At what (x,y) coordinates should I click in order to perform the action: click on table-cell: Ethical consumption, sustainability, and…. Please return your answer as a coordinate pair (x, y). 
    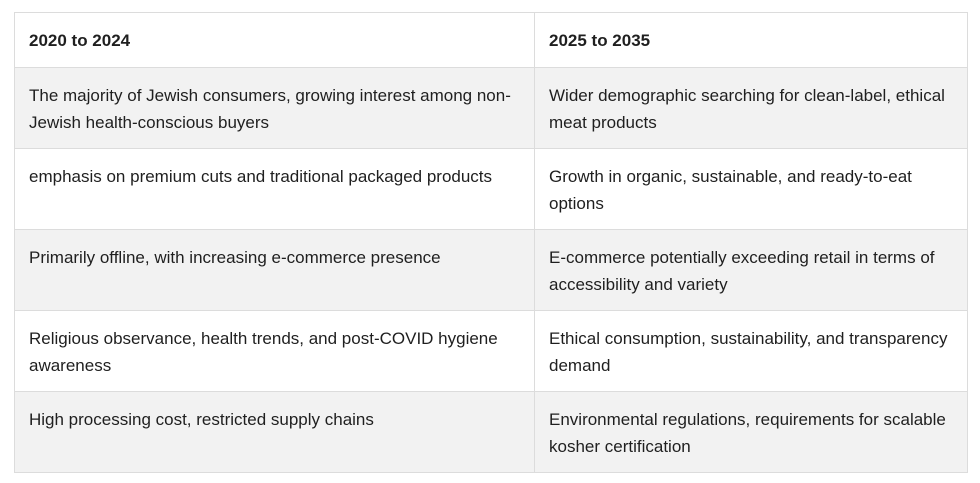
    Looking at the image, I should click on (751, 351).